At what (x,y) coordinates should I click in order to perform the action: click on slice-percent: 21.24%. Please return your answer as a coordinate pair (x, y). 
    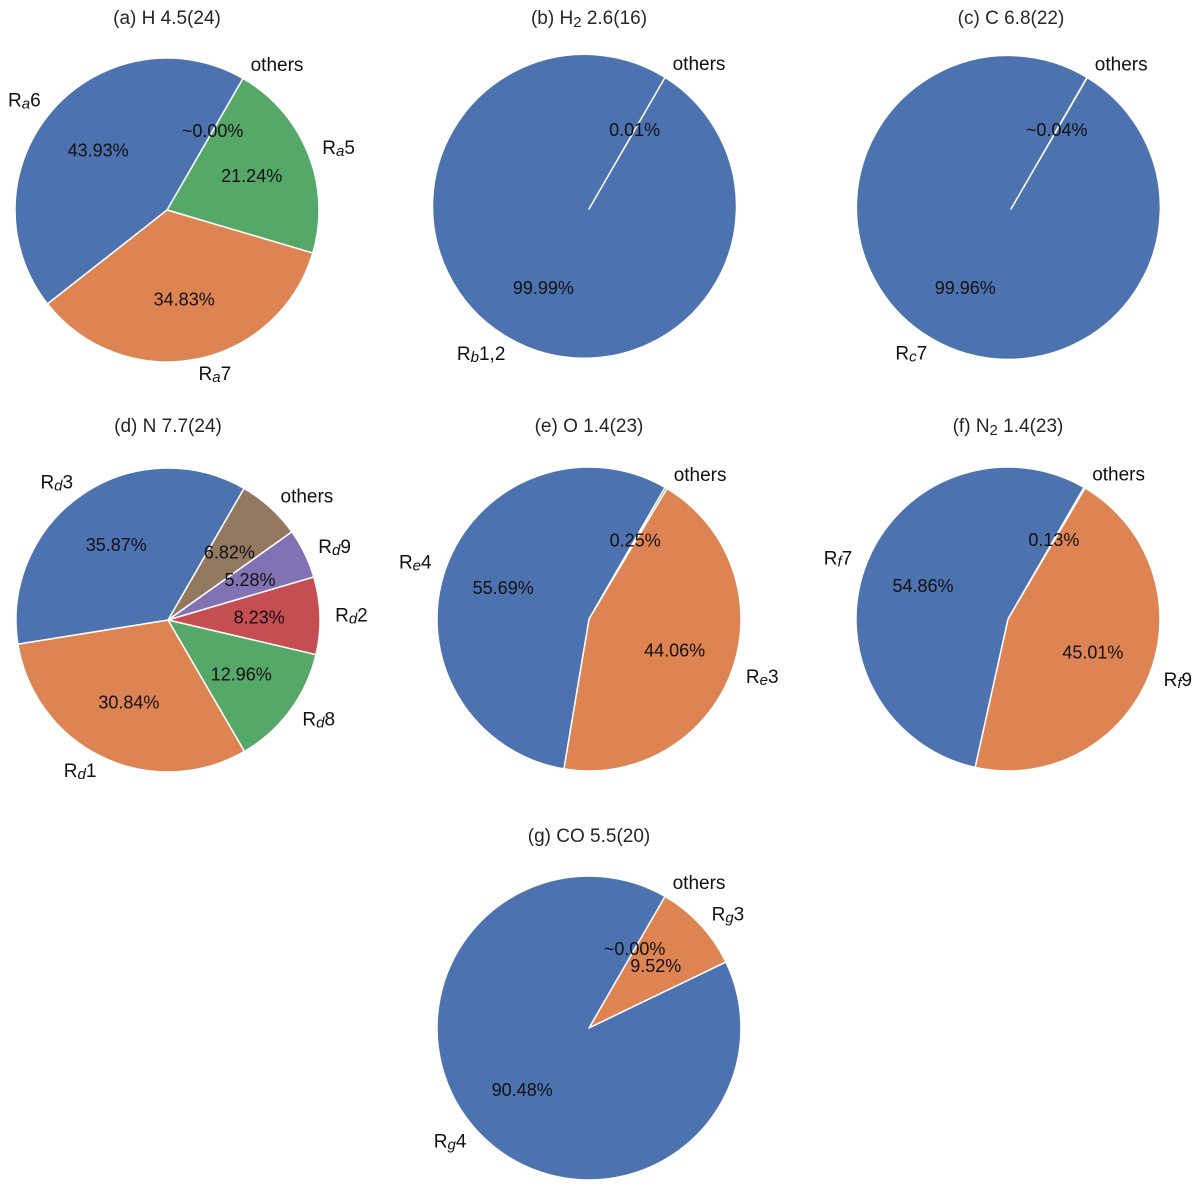
    Looking at the image, I should click on (251, 176).